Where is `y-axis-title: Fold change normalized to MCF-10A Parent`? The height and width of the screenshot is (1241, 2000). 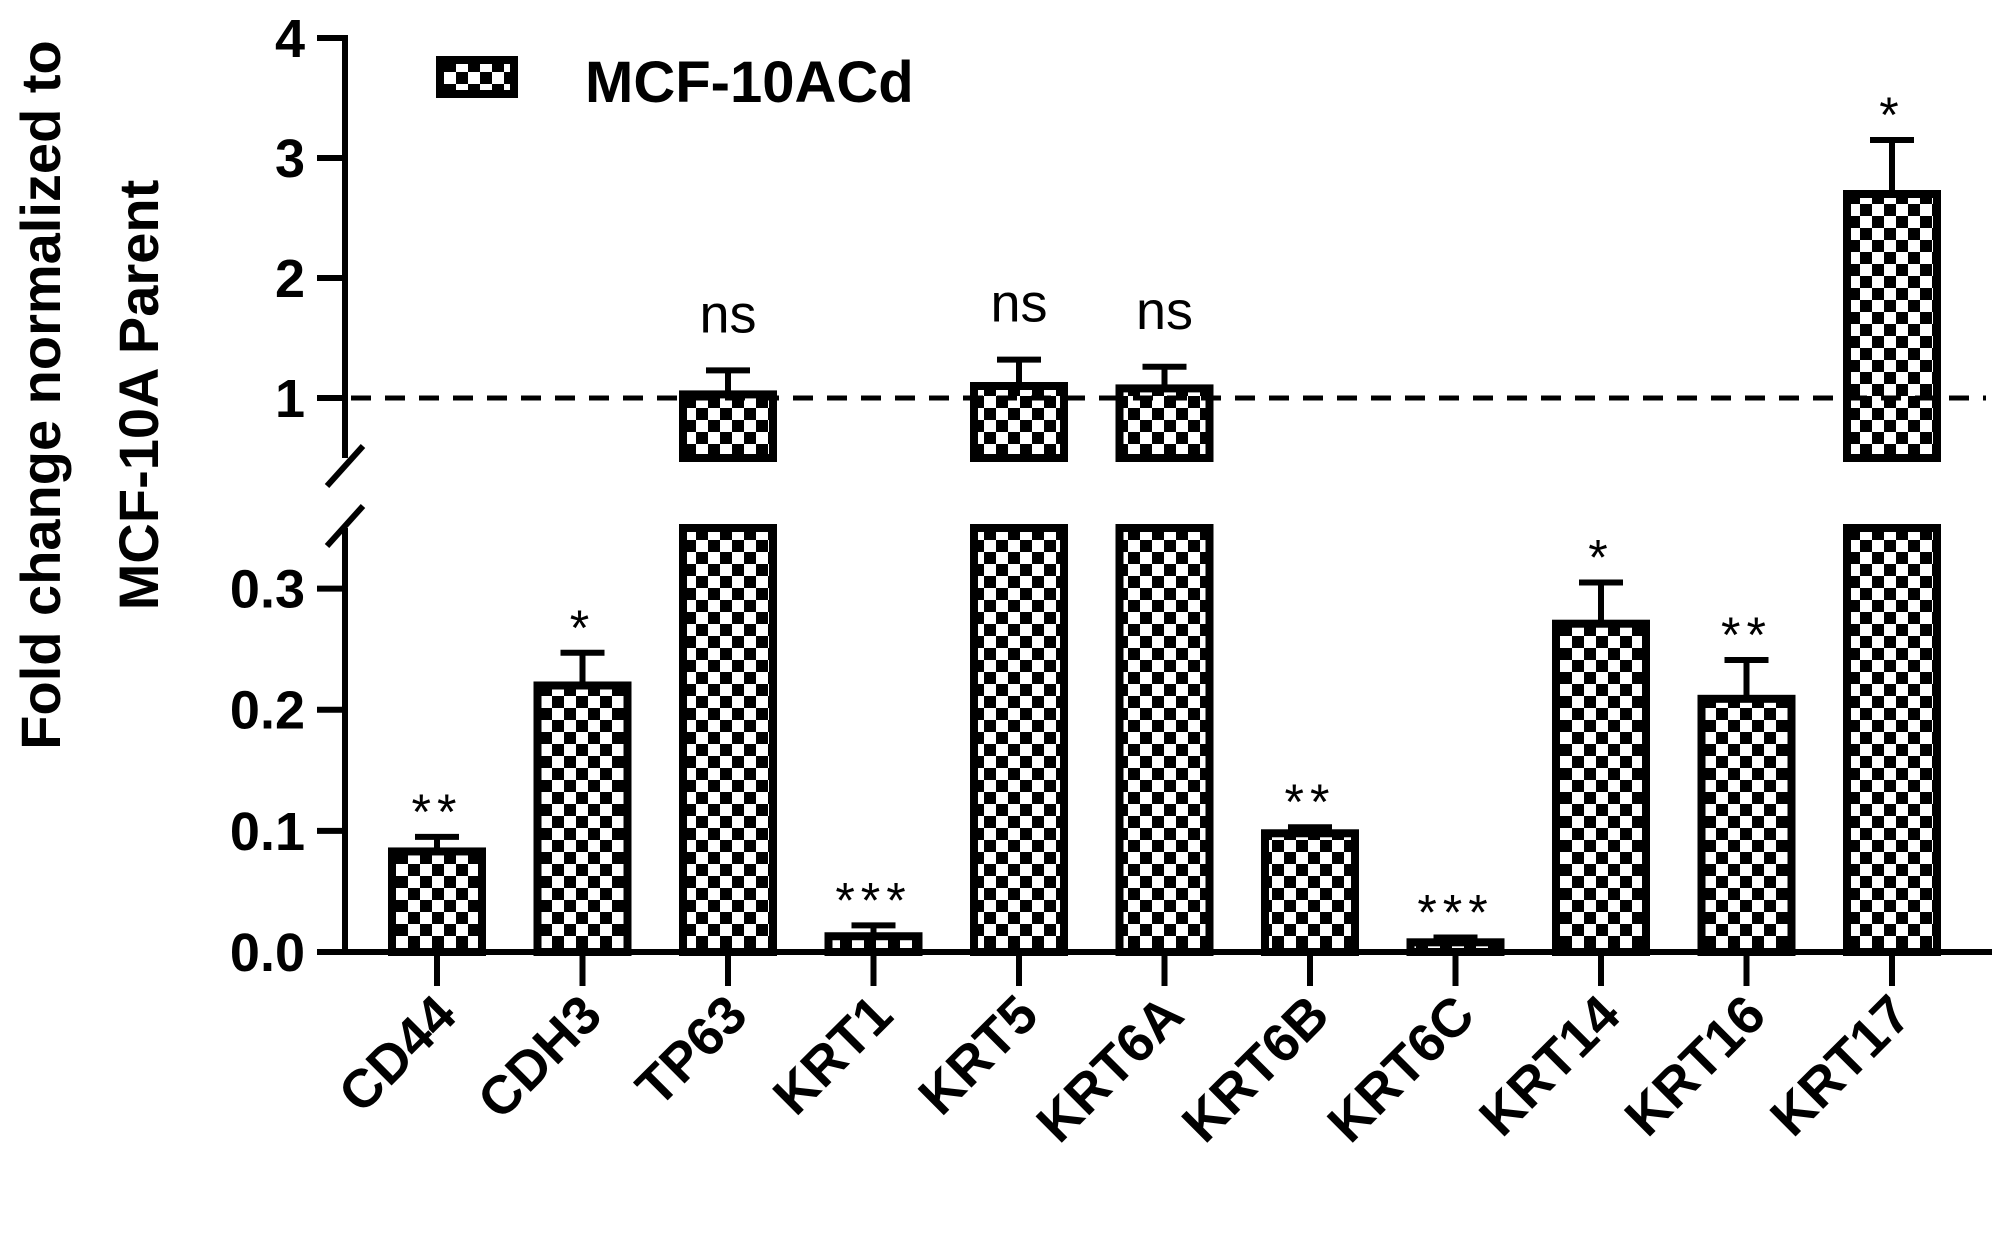 y-axis-title: Fold change normalized to MCF-10A Parent is located at coordinates (89, 394).